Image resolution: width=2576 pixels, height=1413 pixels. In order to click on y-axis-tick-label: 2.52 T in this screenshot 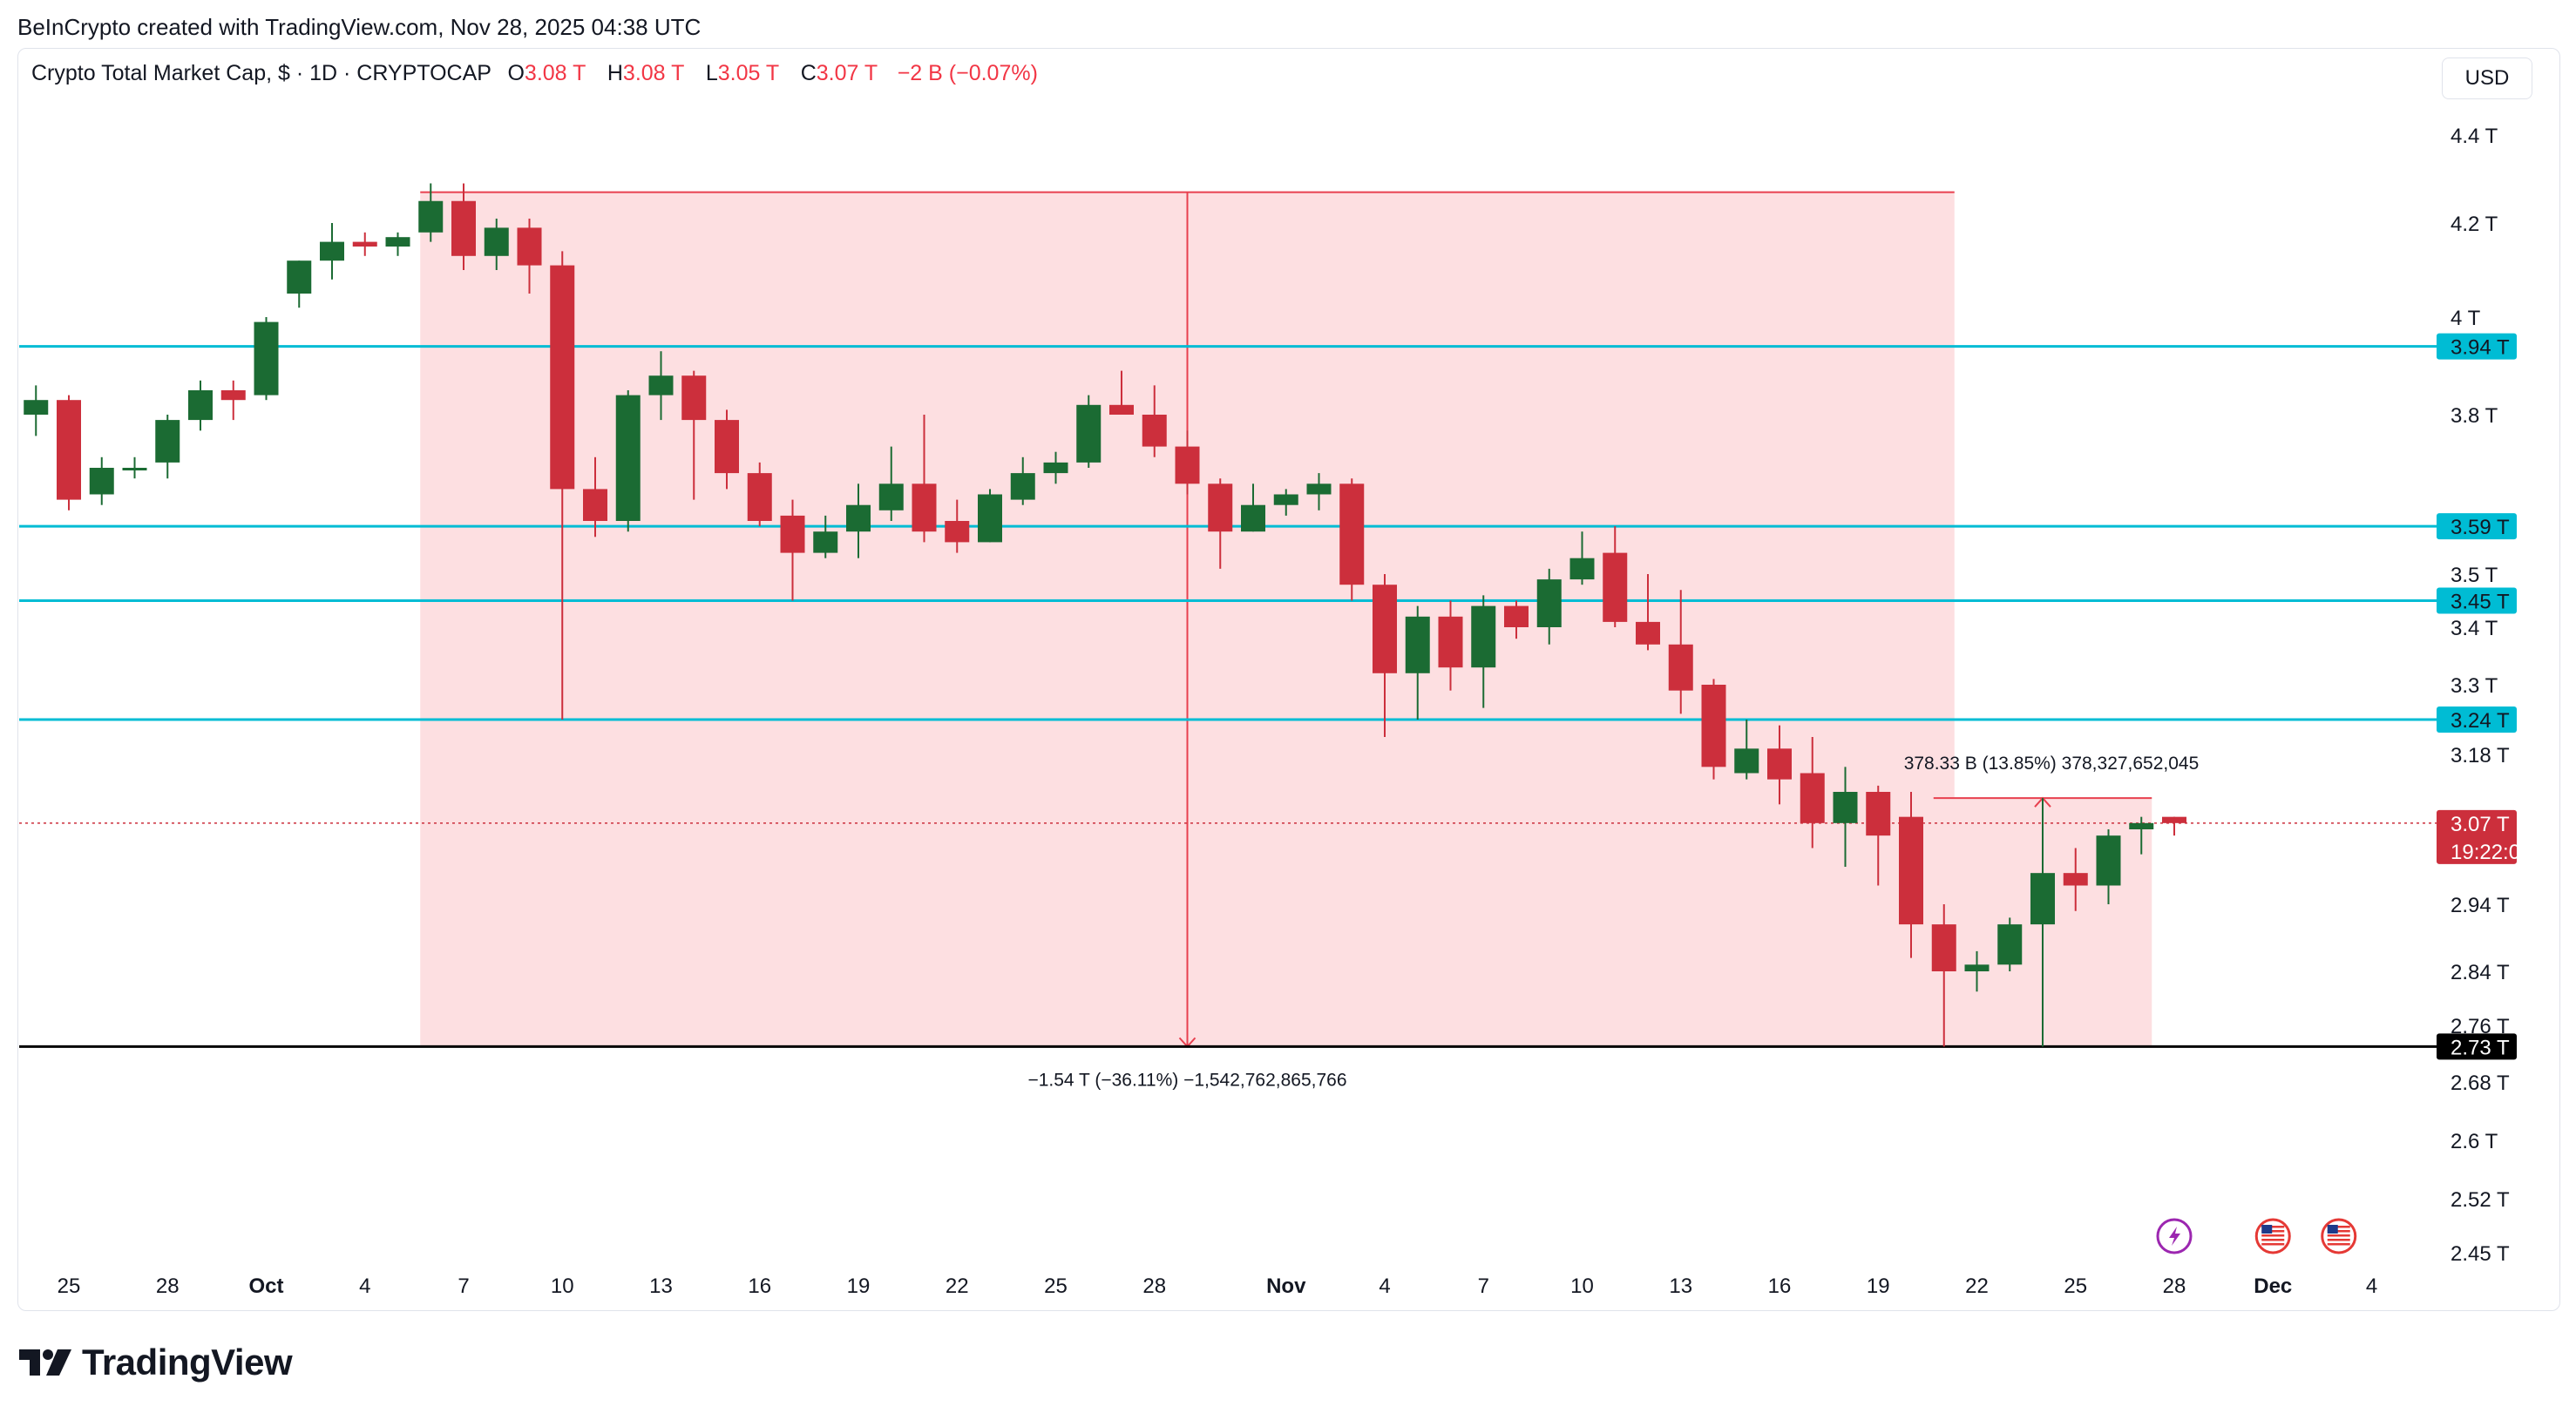, I will do `click(2481, 1200)`.